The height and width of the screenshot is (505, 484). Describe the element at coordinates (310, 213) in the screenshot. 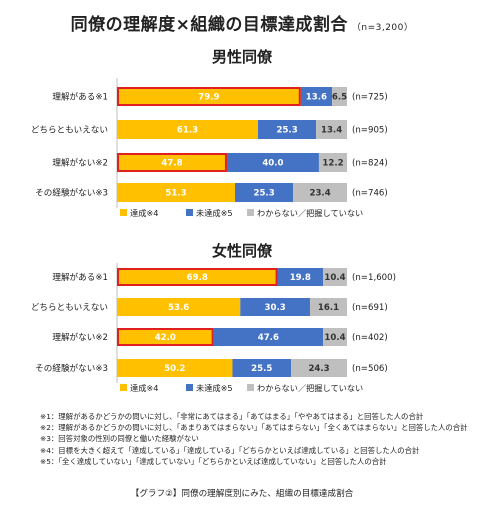

I see `male-legend-label-unknown: わからない／把握していない` at that location.